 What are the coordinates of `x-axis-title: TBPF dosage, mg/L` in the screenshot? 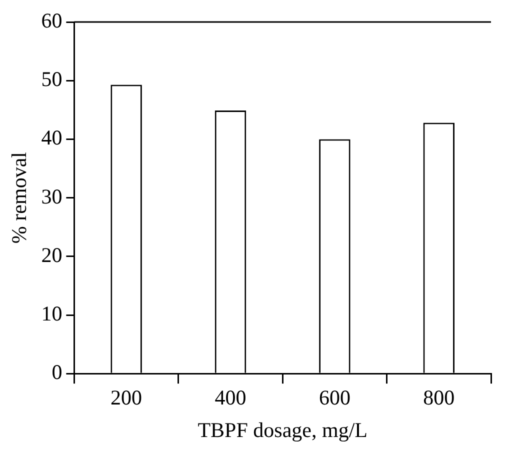 It's located at (283, 430).